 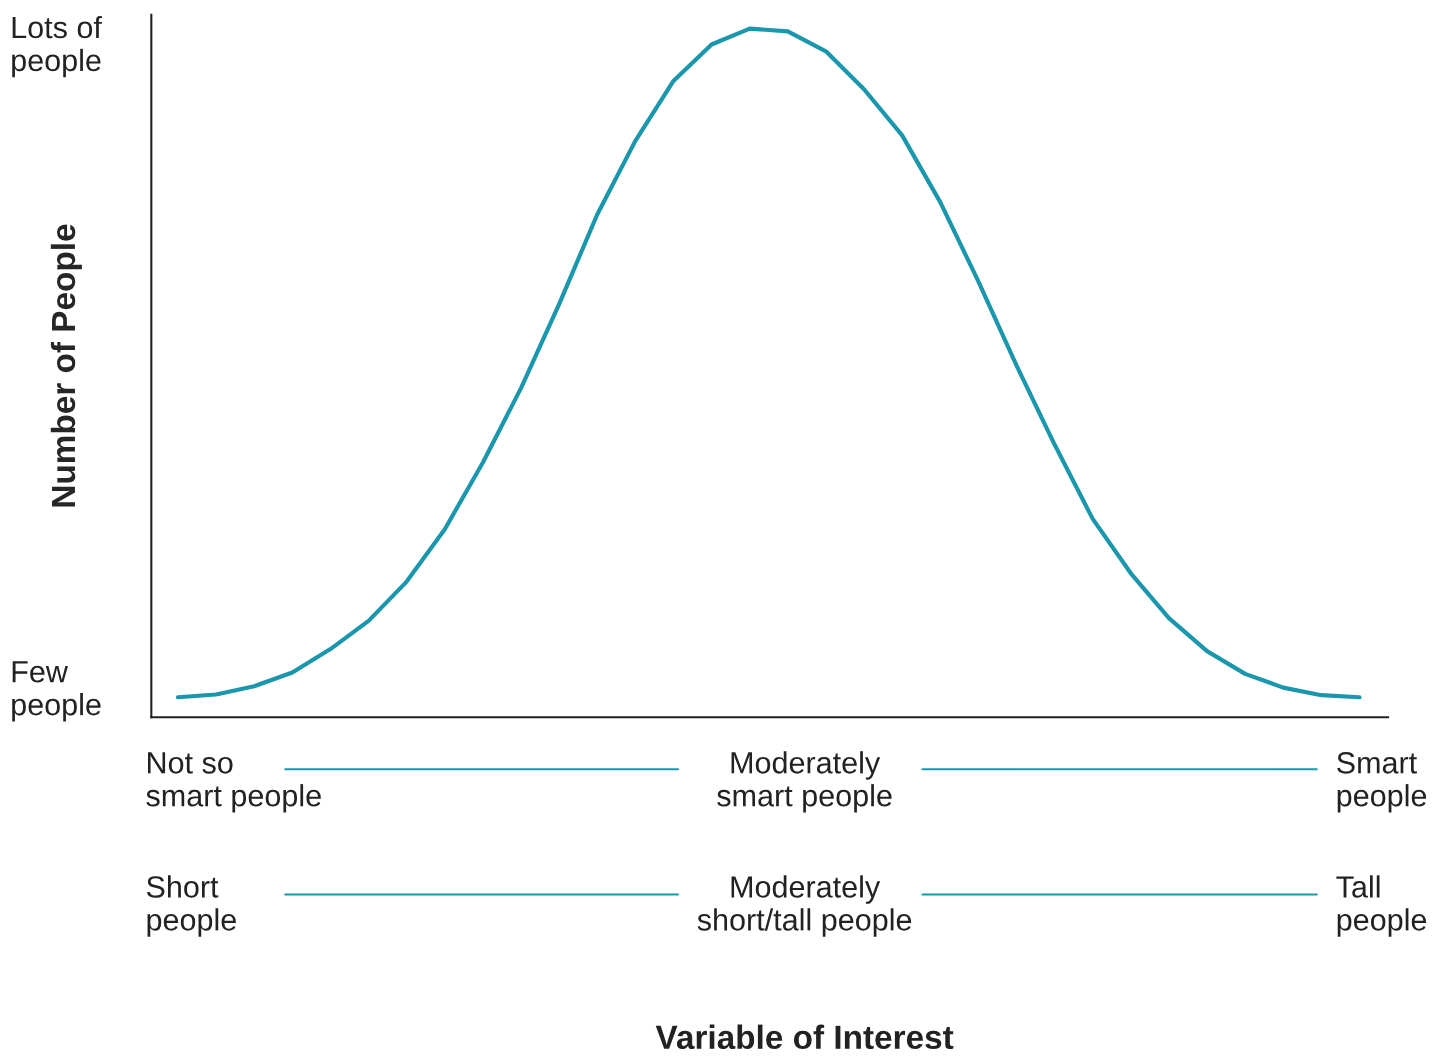 I want to click on text: Tall people, so click(x=1381, y=906).